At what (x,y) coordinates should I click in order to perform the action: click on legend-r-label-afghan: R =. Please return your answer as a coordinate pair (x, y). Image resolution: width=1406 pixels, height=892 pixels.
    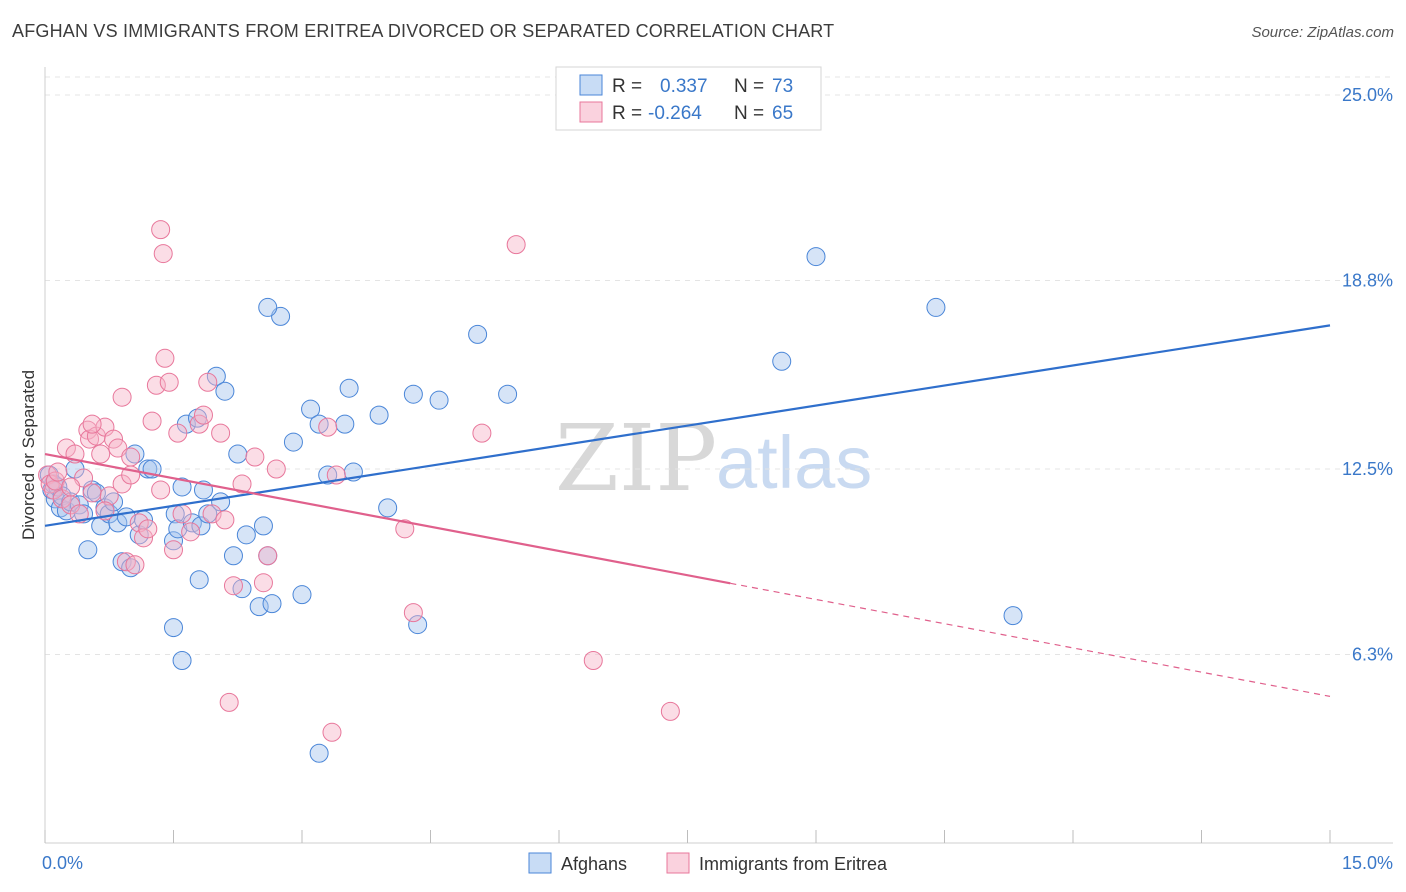
    Looking at the image, I should click on (627, 86).